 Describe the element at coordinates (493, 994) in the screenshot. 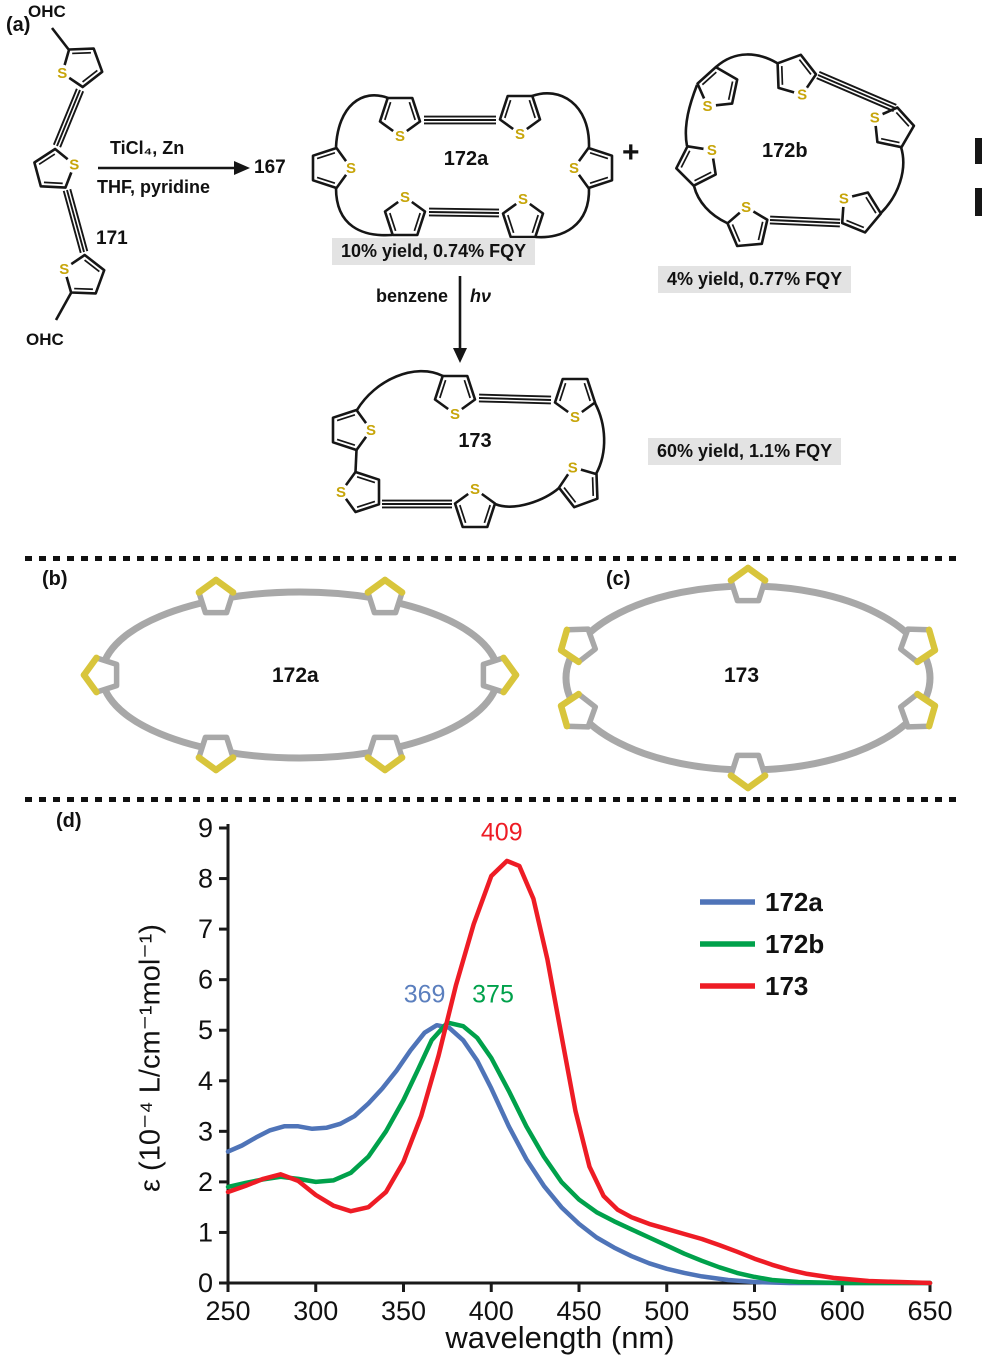

I see `peak-annotation-375: 375` at that location.